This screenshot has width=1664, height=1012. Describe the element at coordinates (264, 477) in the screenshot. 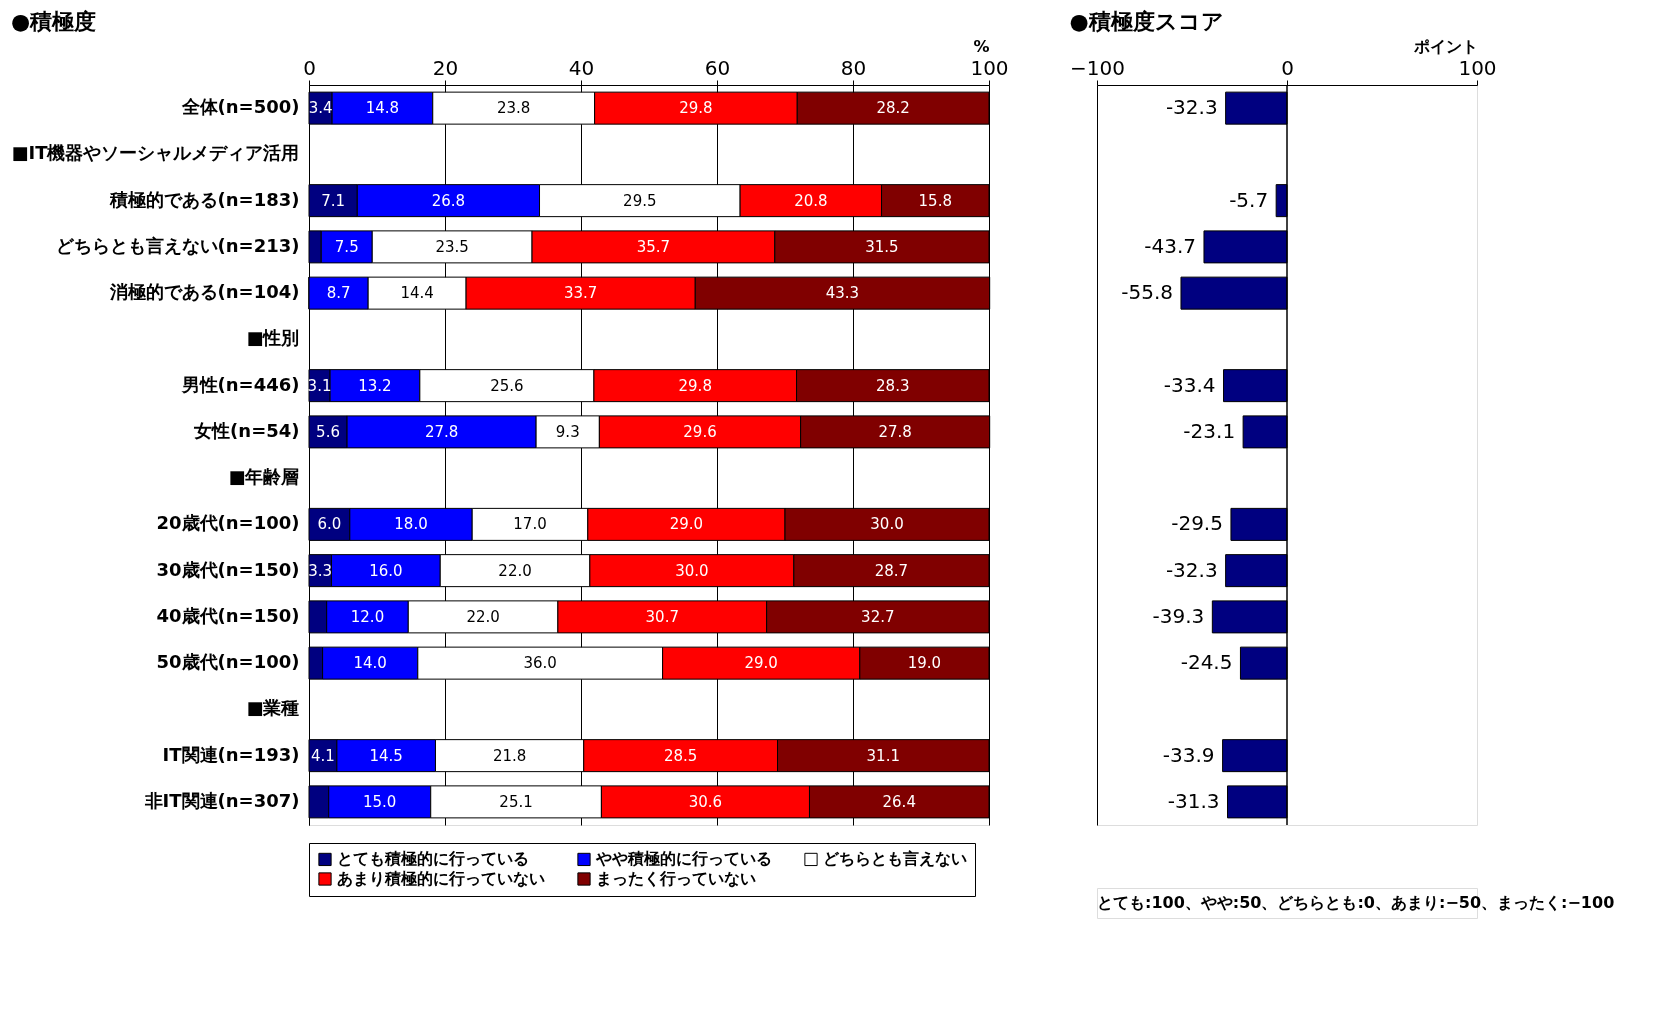

I see `y-tick-label: ■年齢層` at that location.